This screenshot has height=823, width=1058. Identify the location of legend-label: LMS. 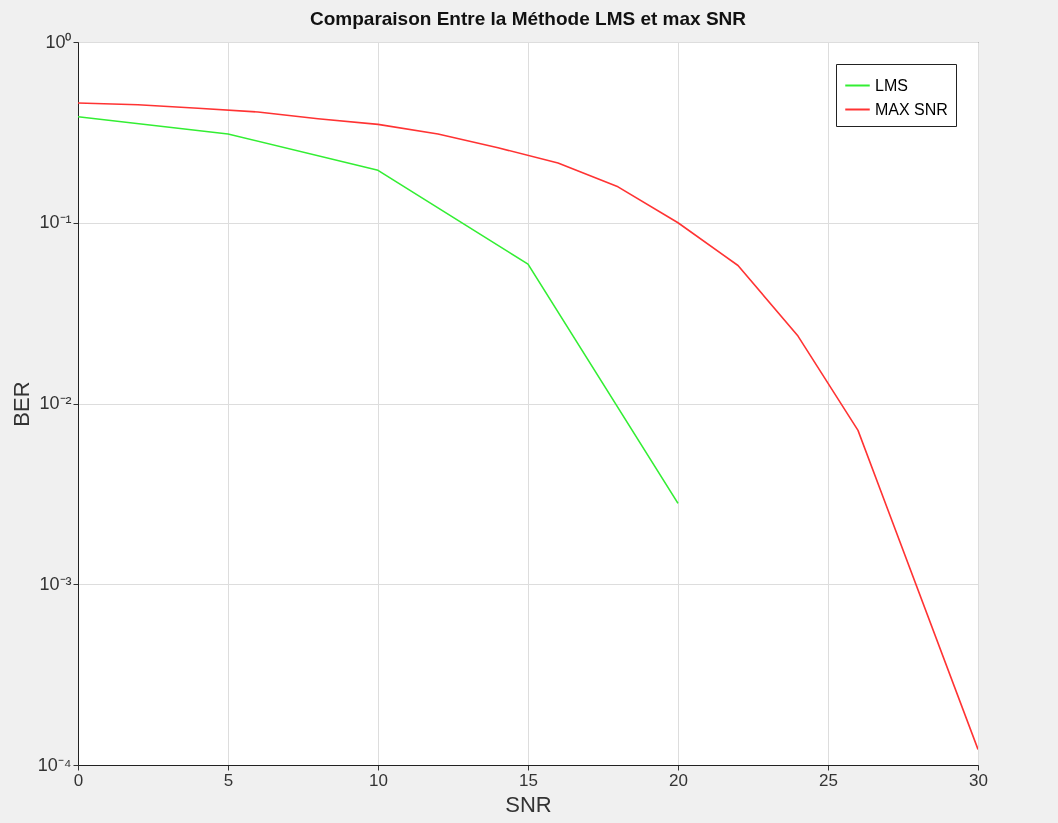
(891, 85).